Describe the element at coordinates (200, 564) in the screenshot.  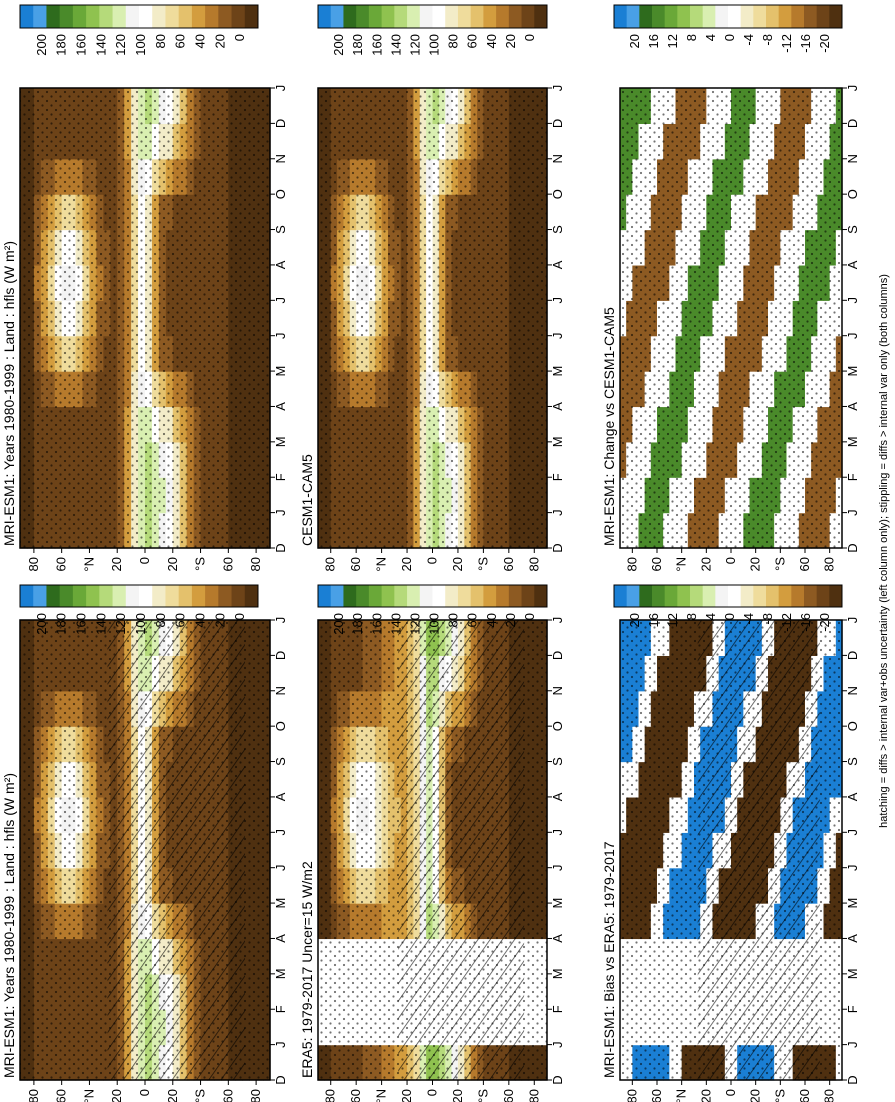
I see `y-tick-label: °S` at that location.